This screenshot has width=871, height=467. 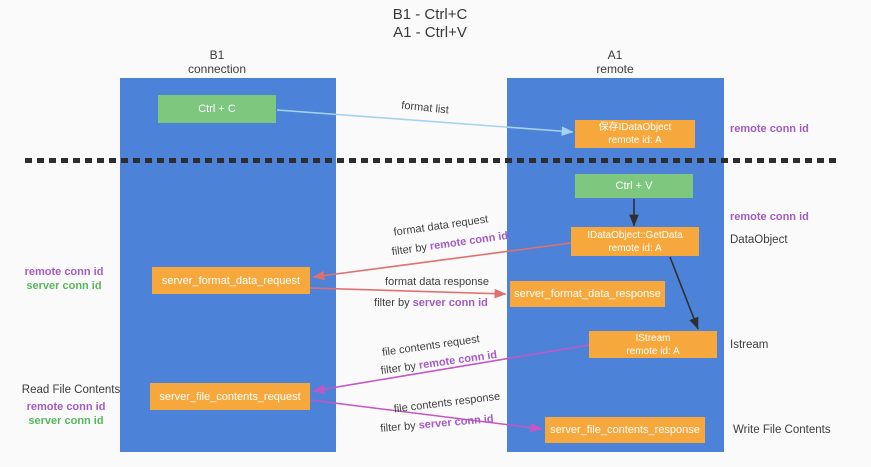 I want to click on node-server-format-data-request-label: server_format_data_request, so click(x=231, y=280).